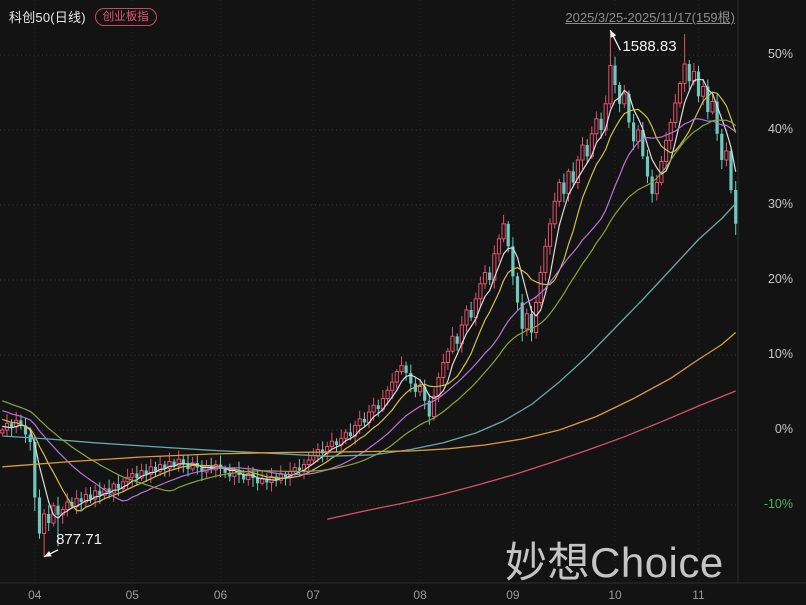 This screenshot has height=605, width=806. I want to click on chart-header: 科创50(日线) 创业板指, so click(83, 16).